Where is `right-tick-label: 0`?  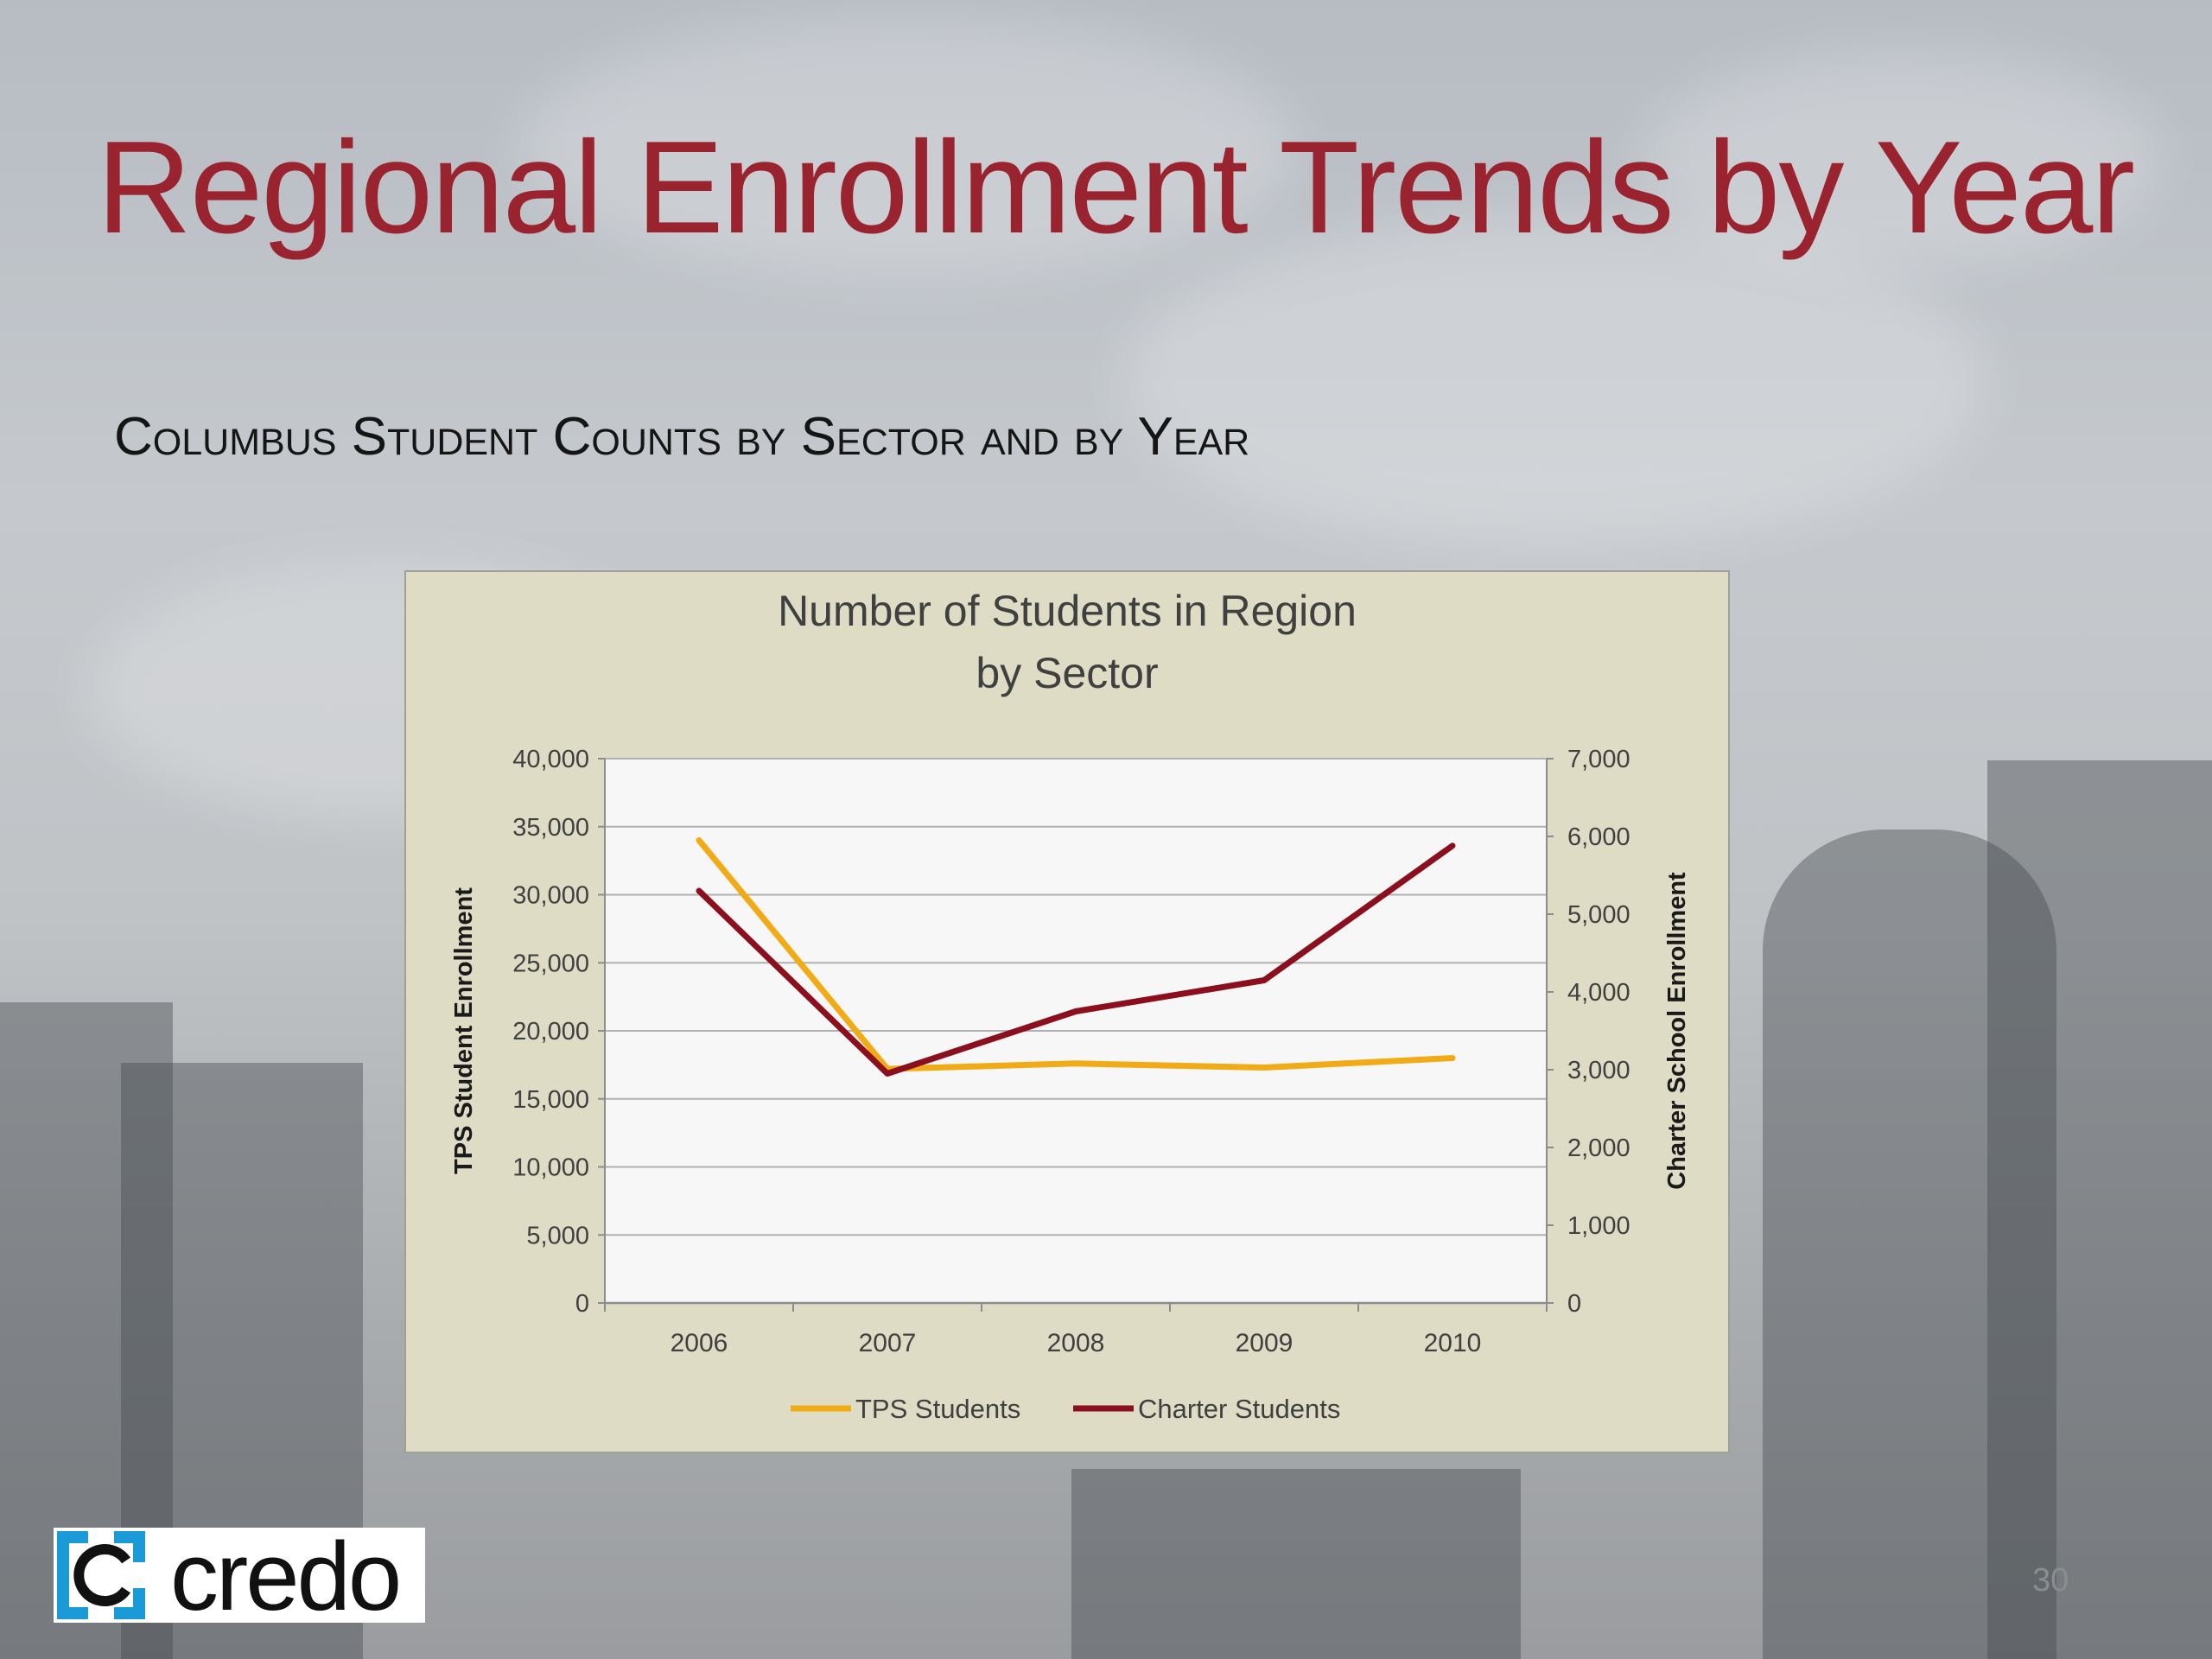
right-tick-label: 0 is located at coordinates (1574, 1304).